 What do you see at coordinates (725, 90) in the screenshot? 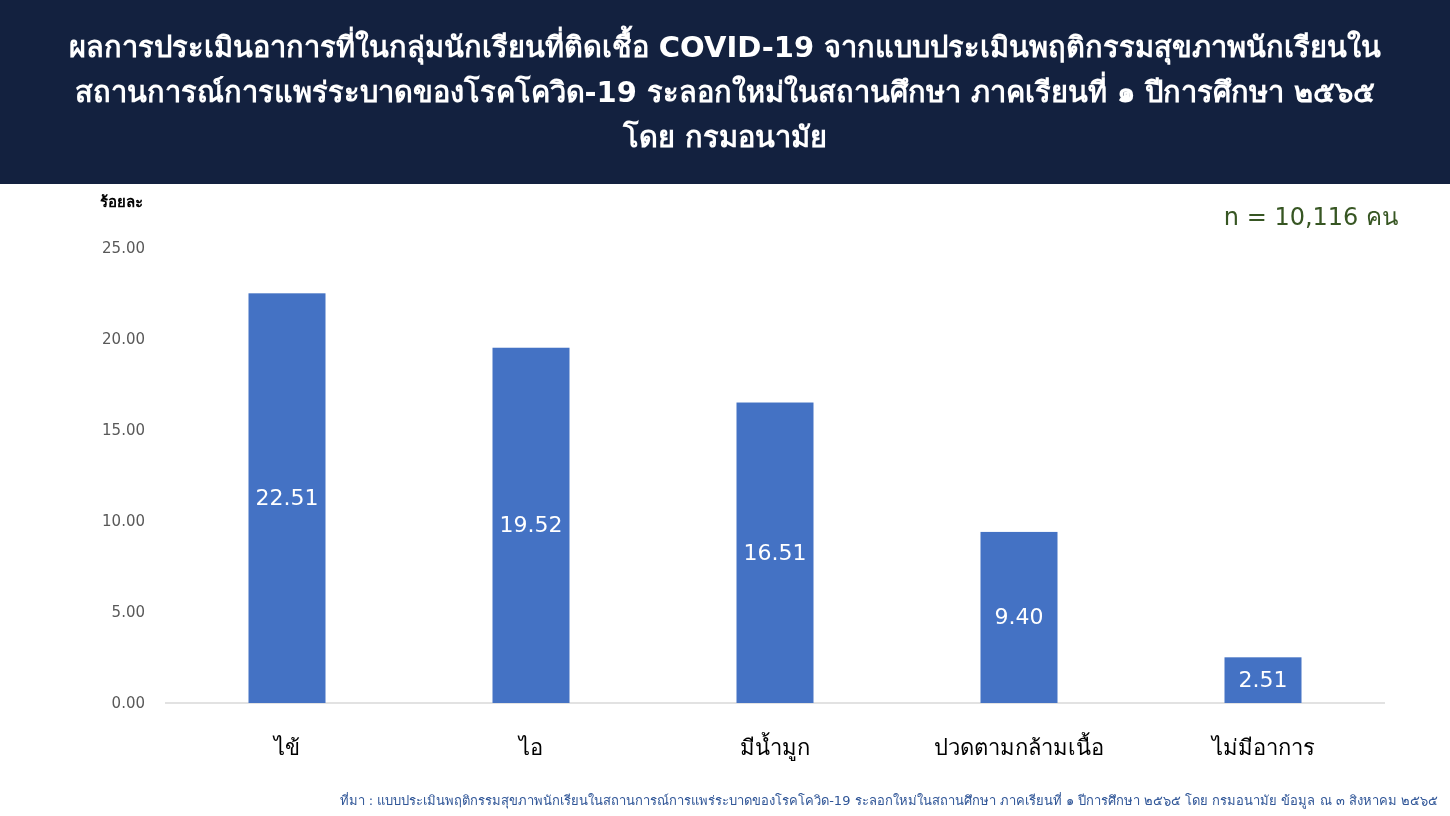
I see `chart-title: ผลการประเมินอาการที่ในกลุ่มนักเรียนที่ติดเชื้อ COVID-19 จากแบบประเมินพฤติกรรมสุขภาพนักเรียนในสถานการณ์การแพร่ระบาดของโรคโควิด-19 ระลอกใหม่ในสถานศึกษา ภาคเรียนที่ ๑ ปีการศึกษา ๒๕๖๕ โดย กรมอนามัย` at bounding box center [725, 90].